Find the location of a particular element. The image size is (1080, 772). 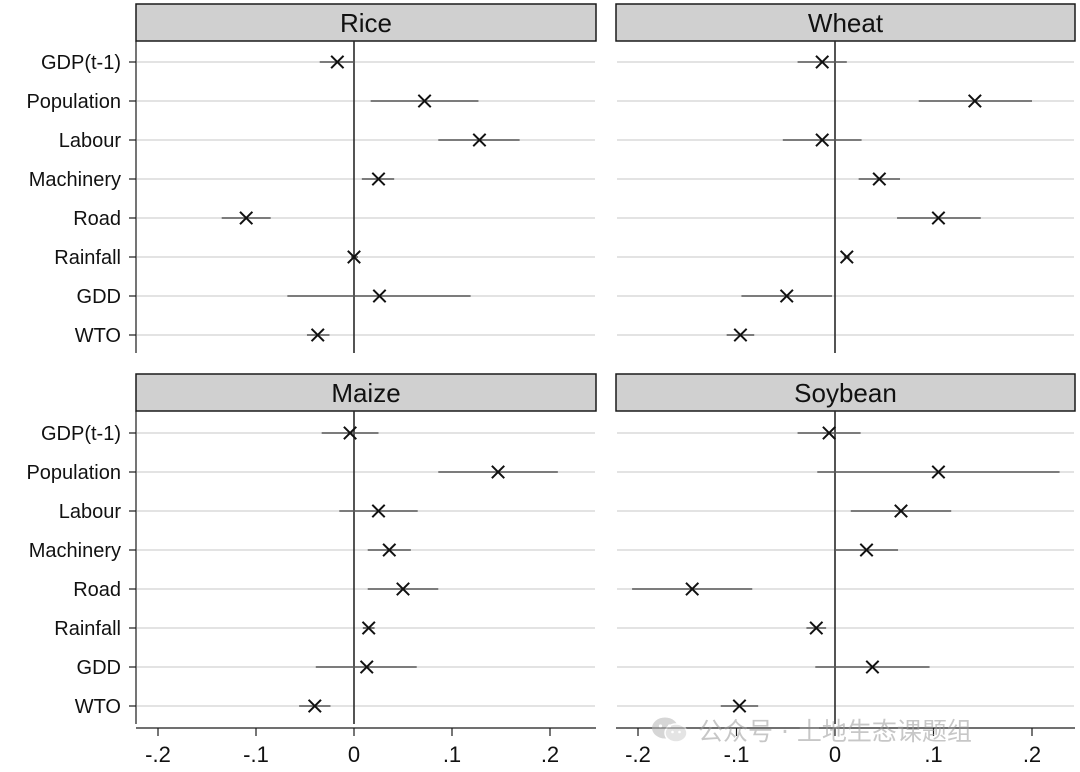

y-tick-label: Road is located at coordinates (97, 219).